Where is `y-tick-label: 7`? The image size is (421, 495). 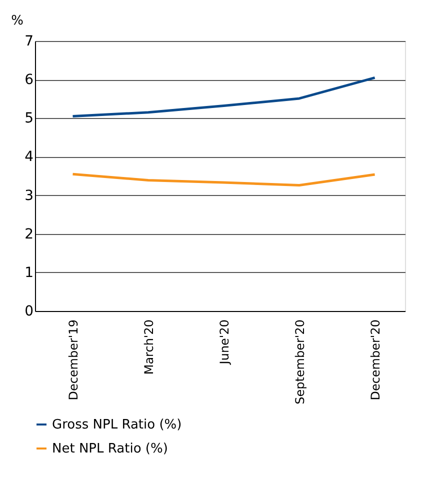
y-tick-label: 7 is located at coordinates (29, 42).